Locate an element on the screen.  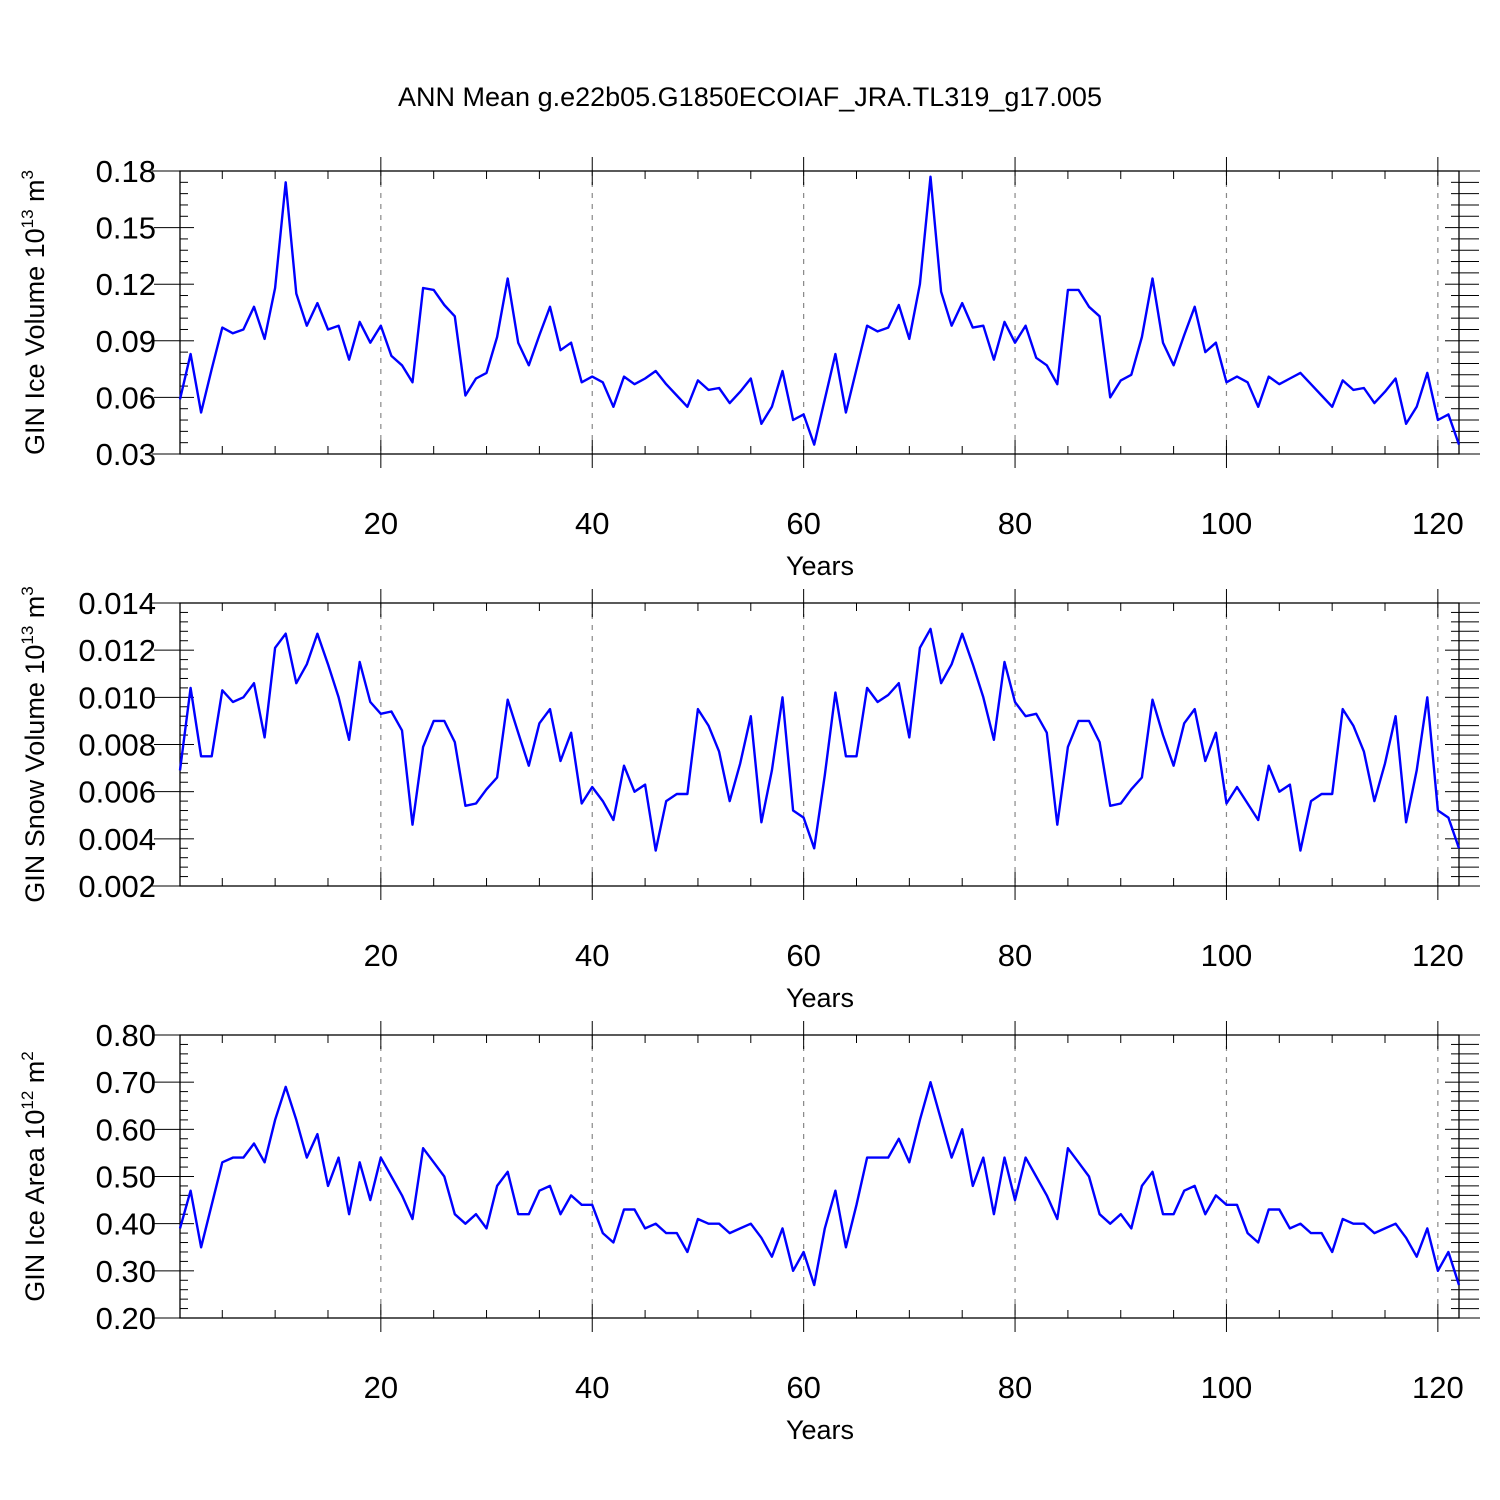
y-tick-label: 0.006 is located at coordinates (117, 792).